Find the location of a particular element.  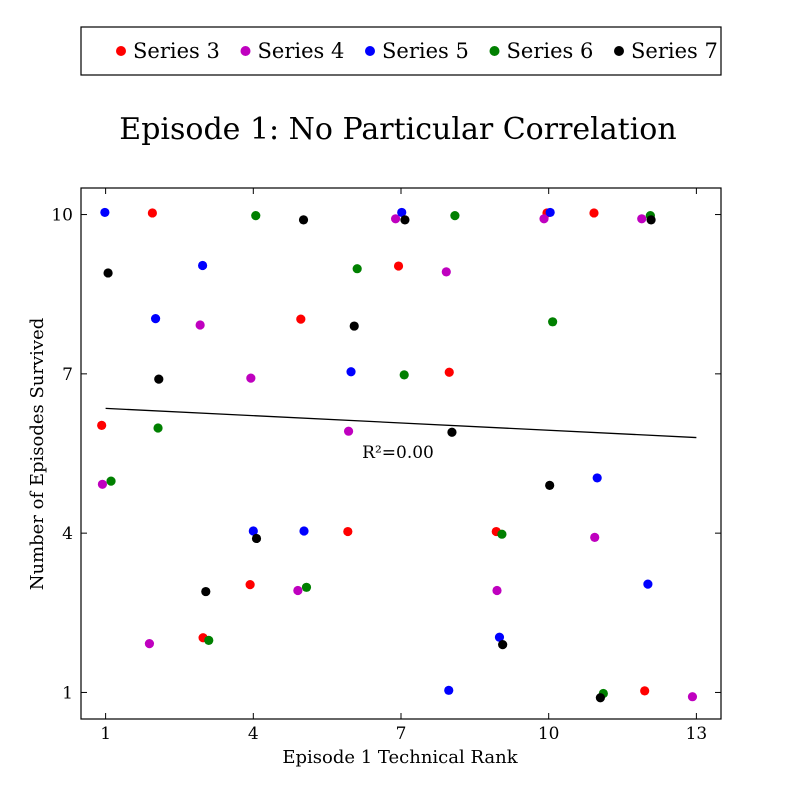

x-tick-label: 13 is located at coordinates (697, 734).